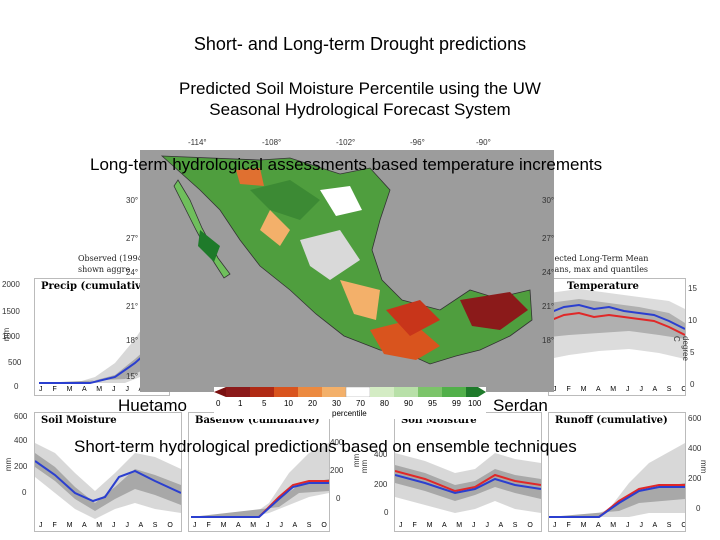  Describe the element at coordinates (337, 442) in the screenshot. I see `baseflow-ytick: 400` at that location.